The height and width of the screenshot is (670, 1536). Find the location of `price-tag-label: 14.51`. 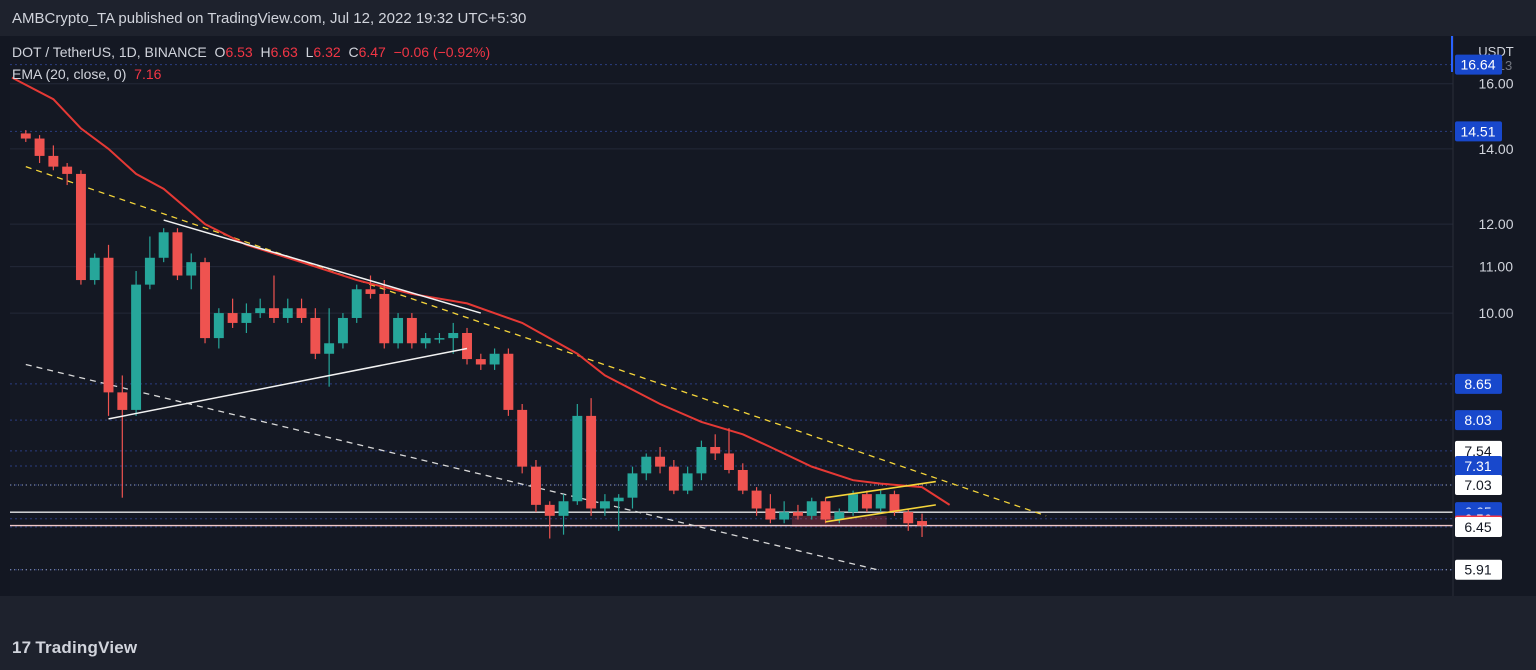

price-tag-label: 14.51 is located at coordinates (1477, 131).